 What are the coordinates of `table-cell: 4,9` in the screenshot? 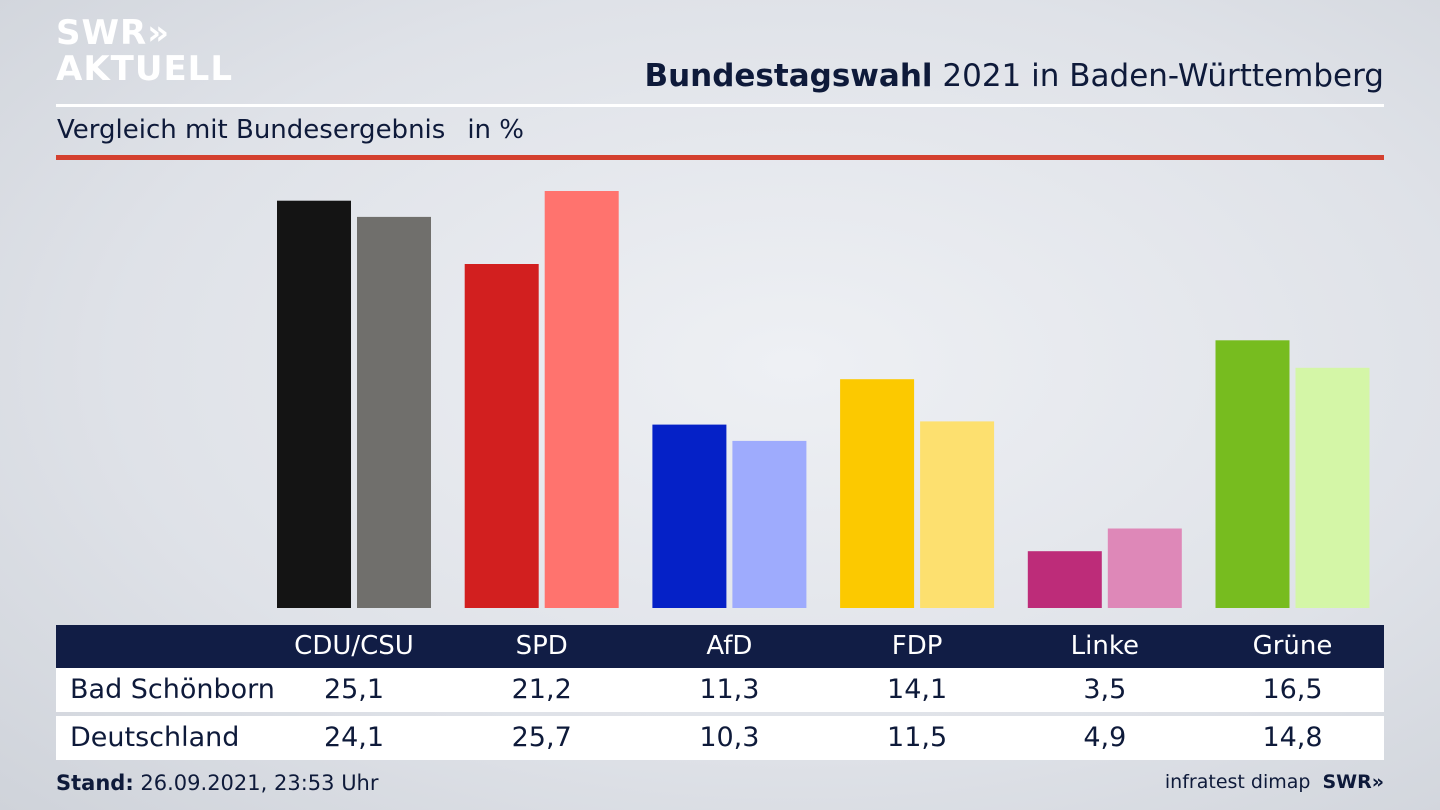 It's located at (1105, 737).